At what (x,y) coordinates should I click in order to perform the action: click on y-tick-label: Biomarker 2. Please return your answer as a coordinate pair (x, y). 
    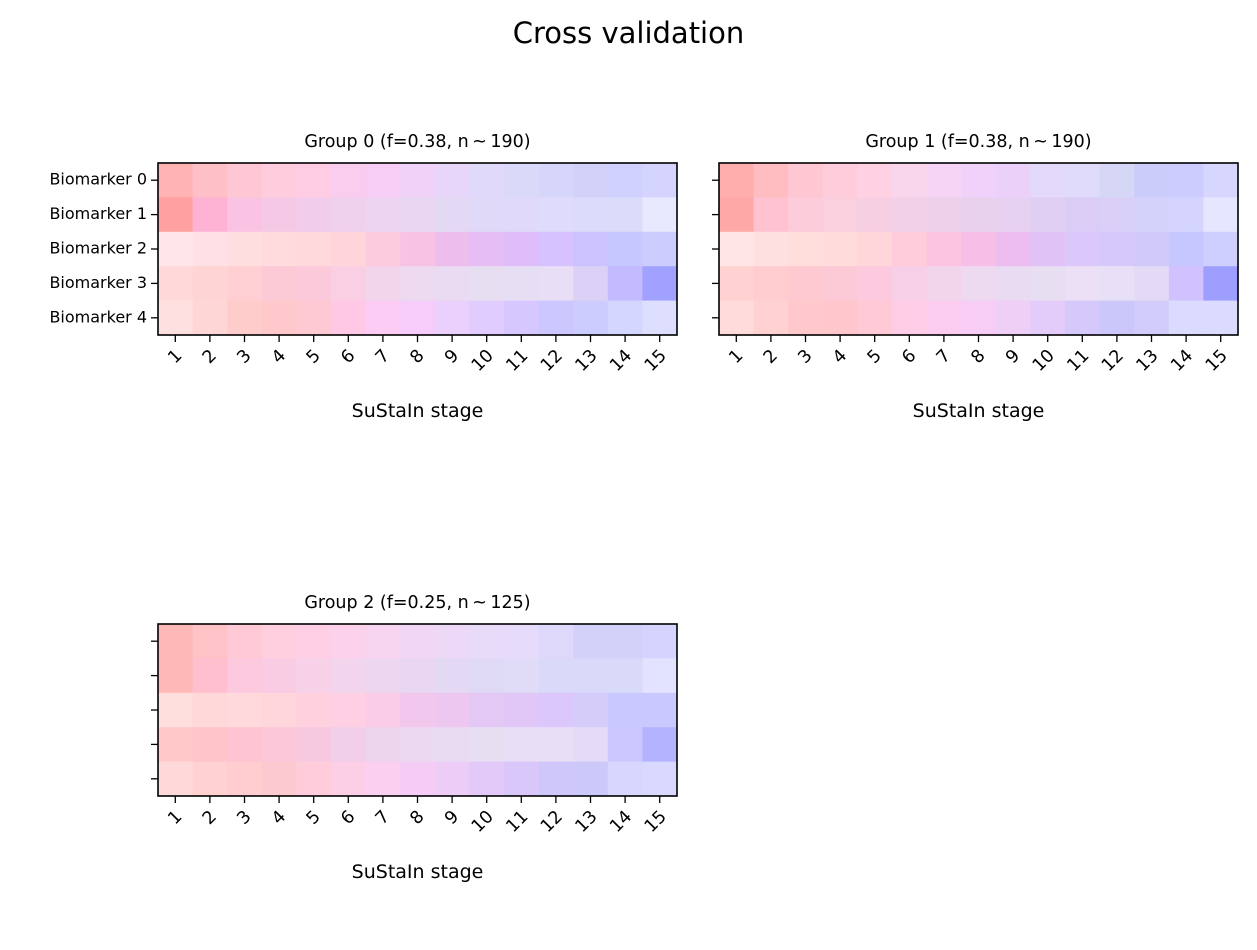
    Looking at the image, I should click on (98, 248).